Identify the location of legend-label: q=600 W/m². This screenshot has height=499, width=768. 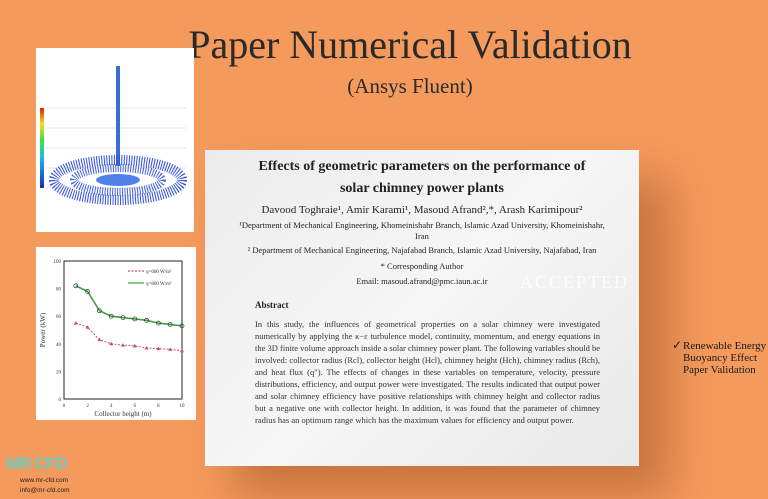
(159, 272).